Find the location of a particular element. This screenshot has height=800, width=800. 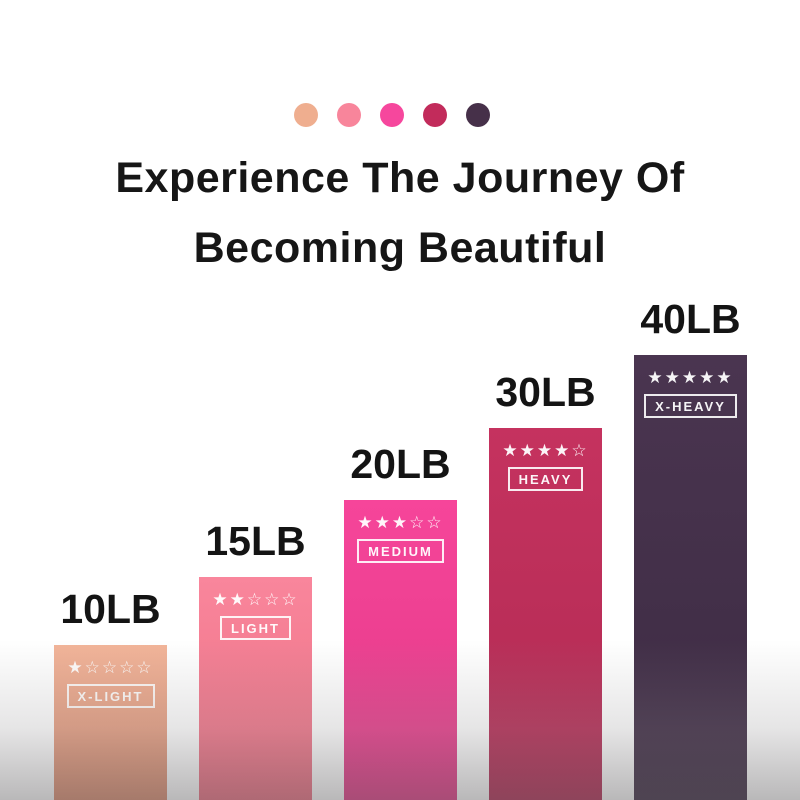

band-bar-40lb: 40LB ★★★★★ X-HEAVY is located at coordinates (690, 549).